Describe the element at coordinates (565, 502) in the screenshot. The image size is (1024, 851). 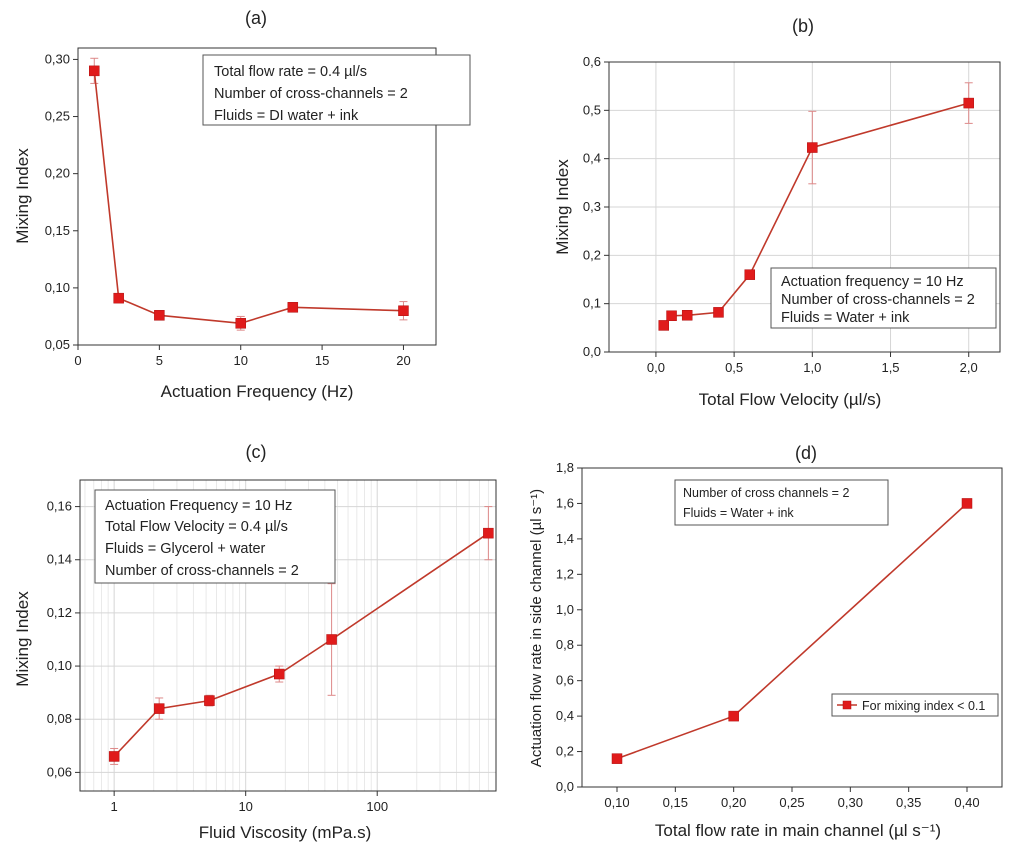
I see `panel-d-y-tick-label: 1,6` at that location.